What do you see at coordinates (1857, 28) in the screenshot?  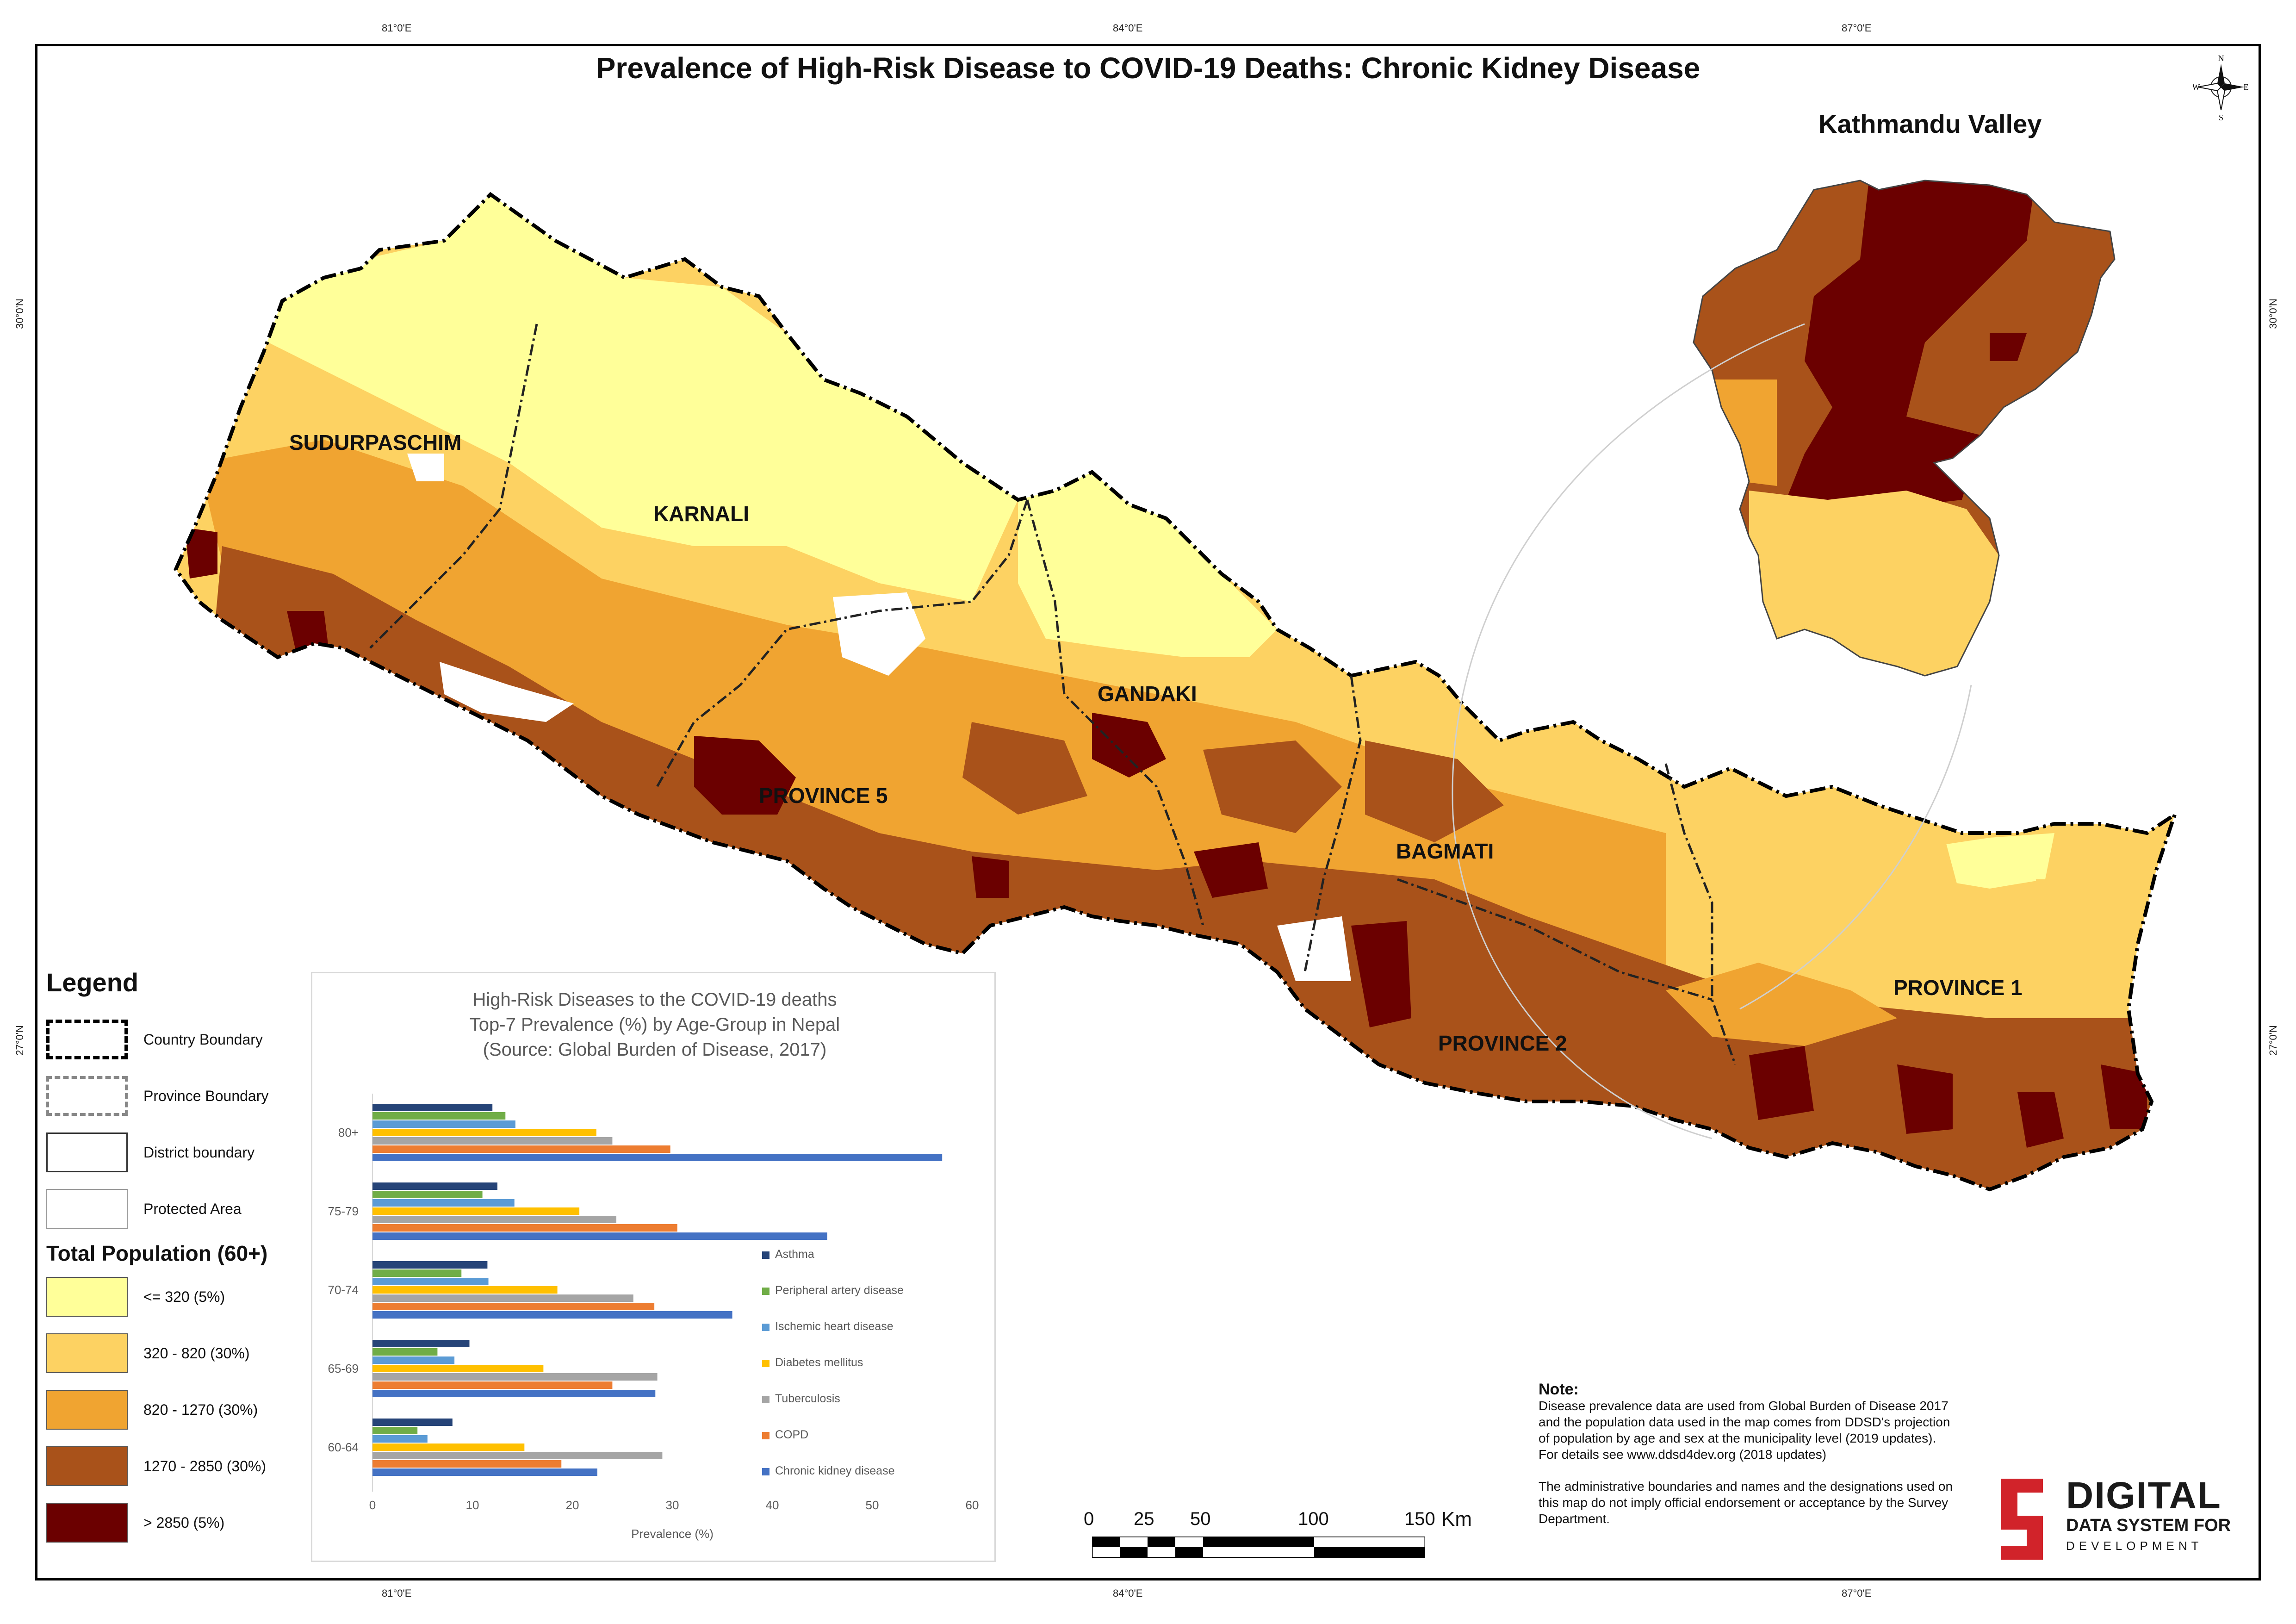 I see `coord-top-87: 87°0'E` at bounding box center [1857, 28].